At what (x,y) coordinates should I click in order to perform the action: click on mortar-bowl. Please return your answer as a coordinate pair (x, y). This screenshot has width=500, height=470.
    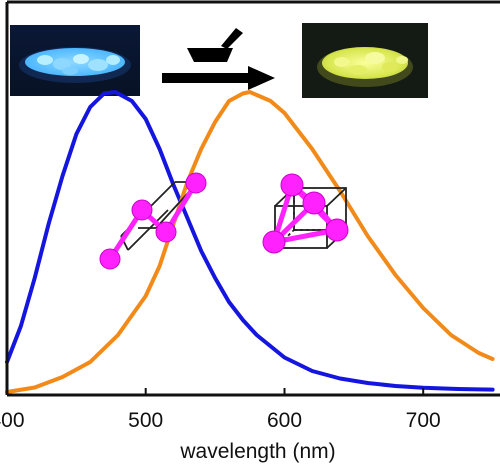
    Looking at the image, I should click on (210, 55).